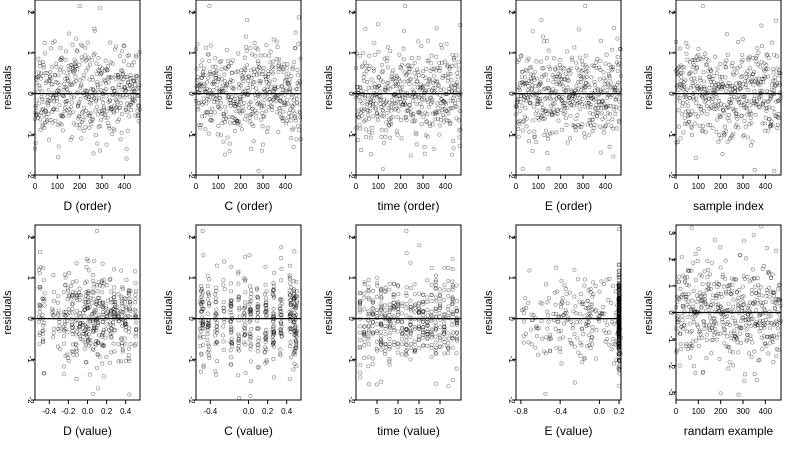  Describe the element at coordinates (671, 135) in the screenshot. I see `y-tick-label: -1` at that location.